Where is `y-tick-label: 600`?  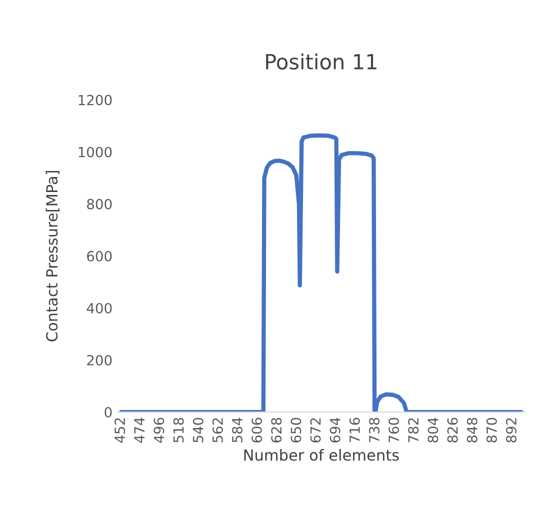 y-tick-label: 600 is located at coordinates (99, 256).